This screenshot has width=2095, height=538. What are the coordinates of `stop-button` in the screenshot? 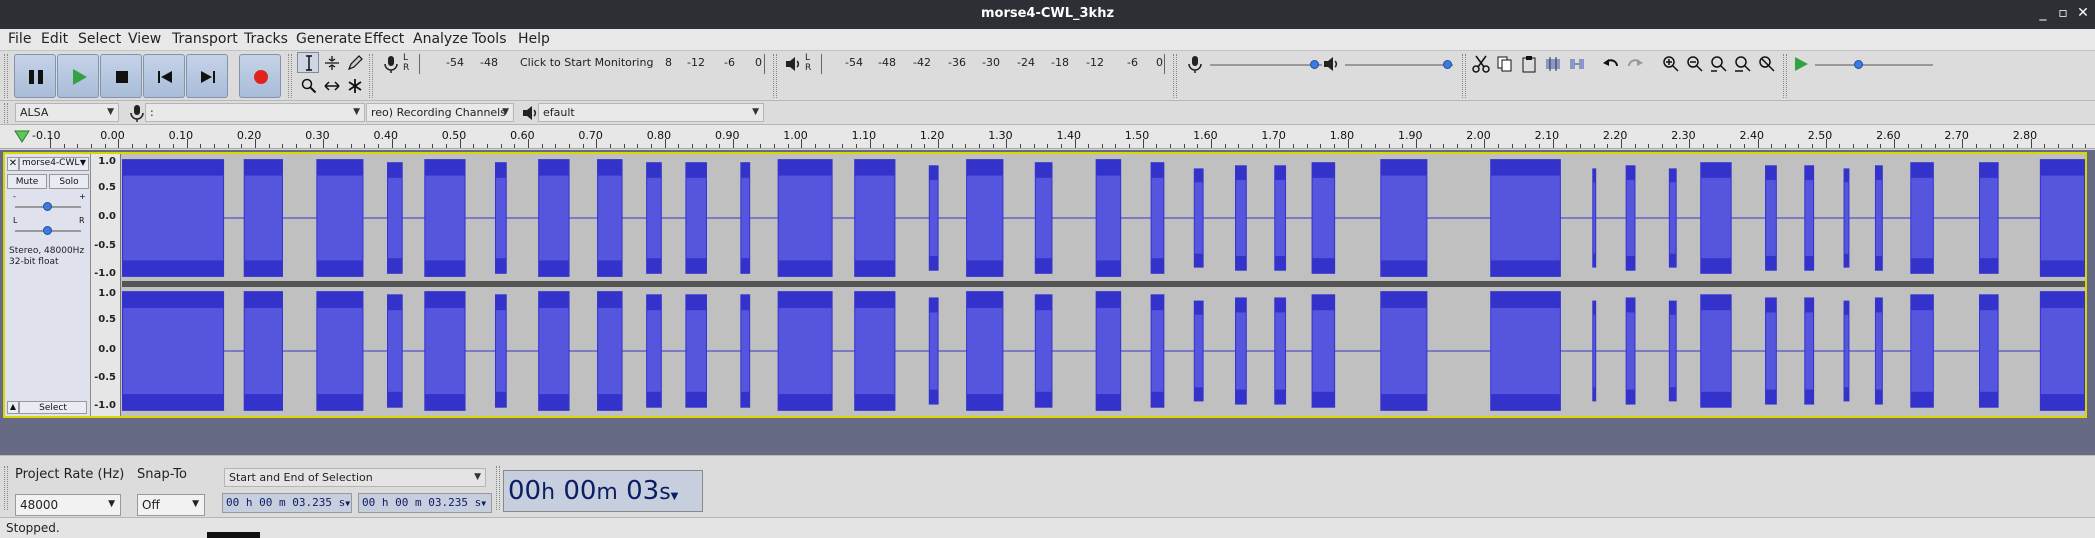 It's located at (121, 76).